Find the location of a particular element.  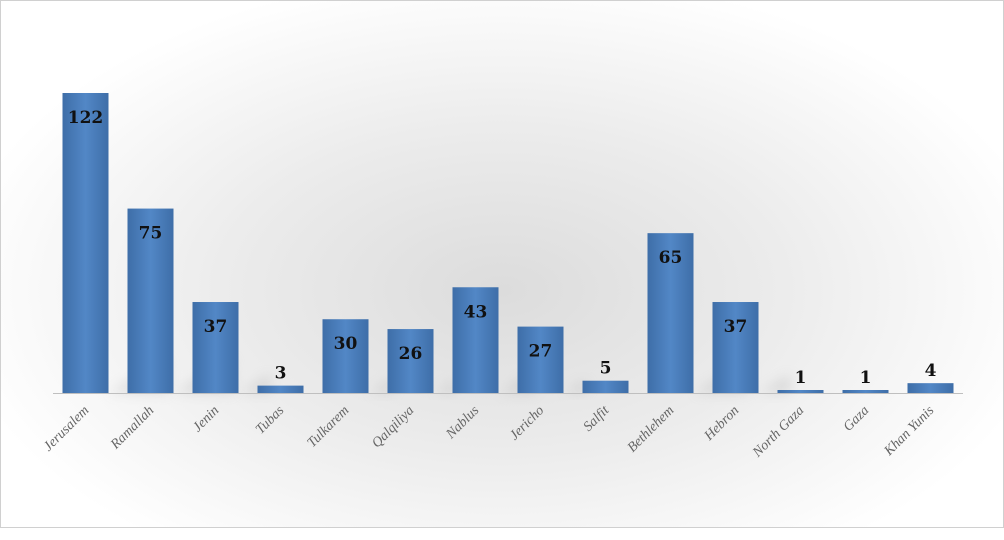

x-tick-label: Nablus is located at coordinates (463, 423).